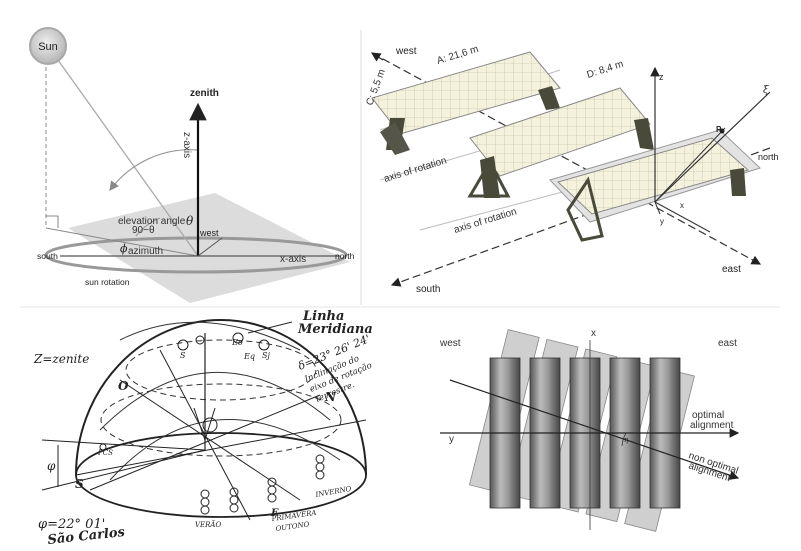 The image size is (801, 551). Describe the element at coordinates (79, 484) in the screenshot. I see `s-label: S` at that location.